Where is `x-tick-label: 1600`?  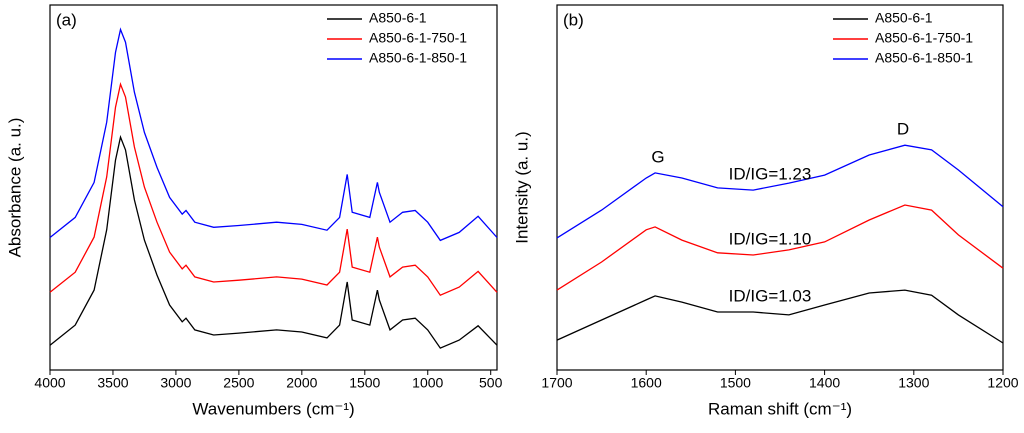 x-tick-label: 1600 is located at coordinates (646, 383).